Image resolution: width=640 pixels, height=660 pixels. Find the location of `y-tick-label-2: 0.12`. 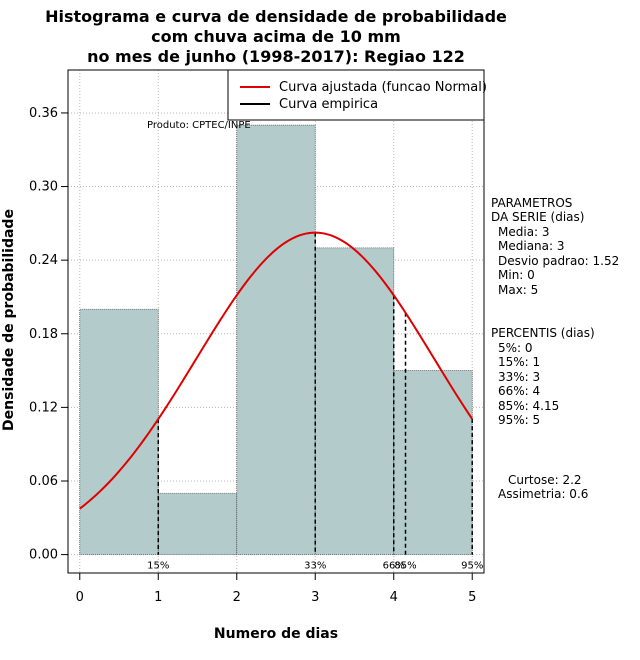

y-tick-label-2: 0.12 is located at coordinates (43, 407).